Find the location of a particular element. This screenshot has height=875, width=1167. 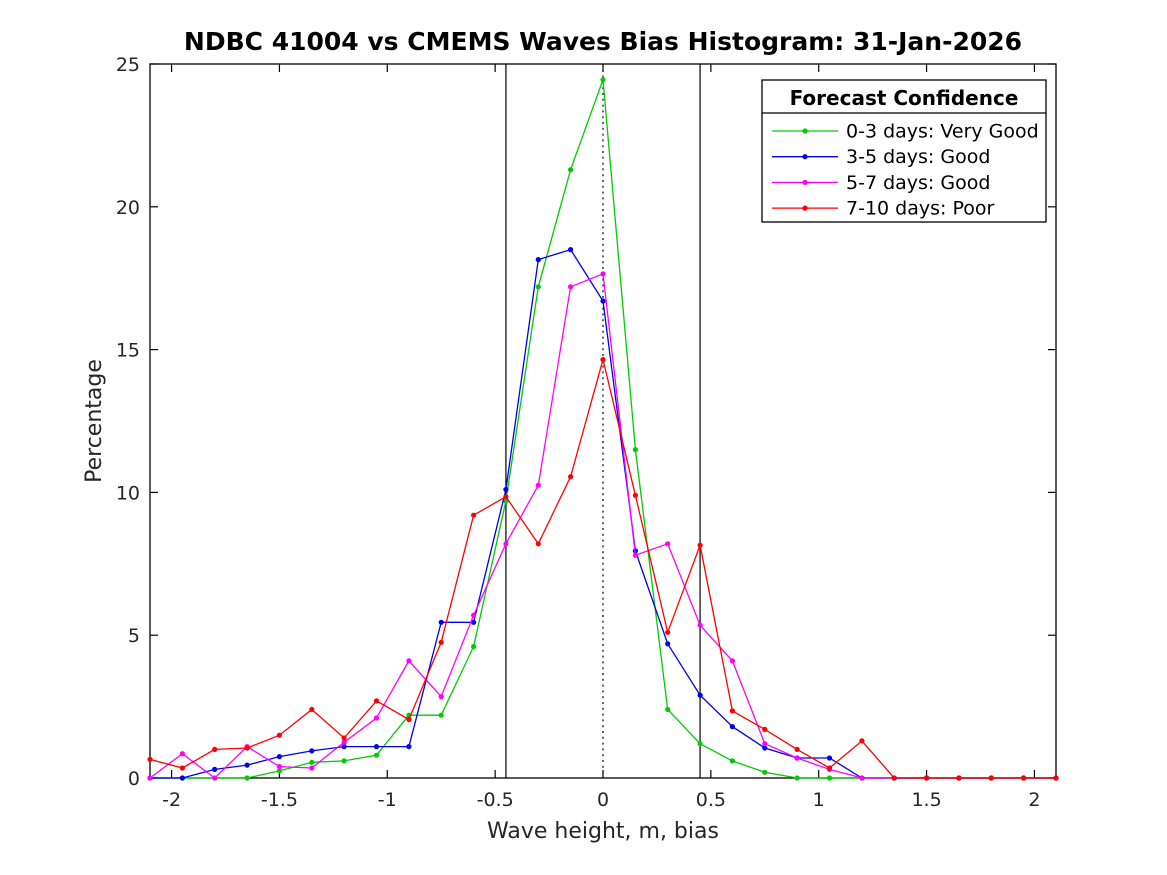

y-tick-label: 0 is located at coordinates (134, 779).